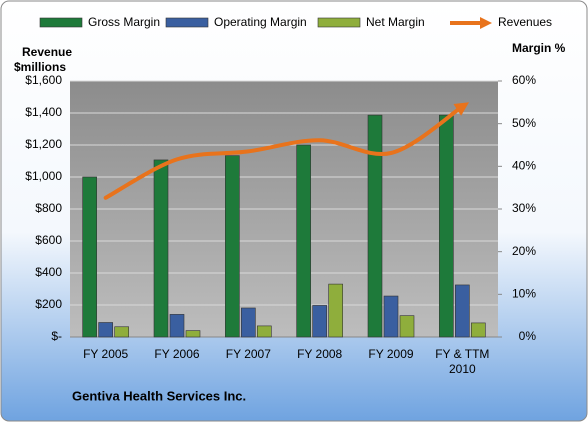 This screenshot has height=427, width=588. I want to click on y2-tick-label: 40%, so click(524, 166).